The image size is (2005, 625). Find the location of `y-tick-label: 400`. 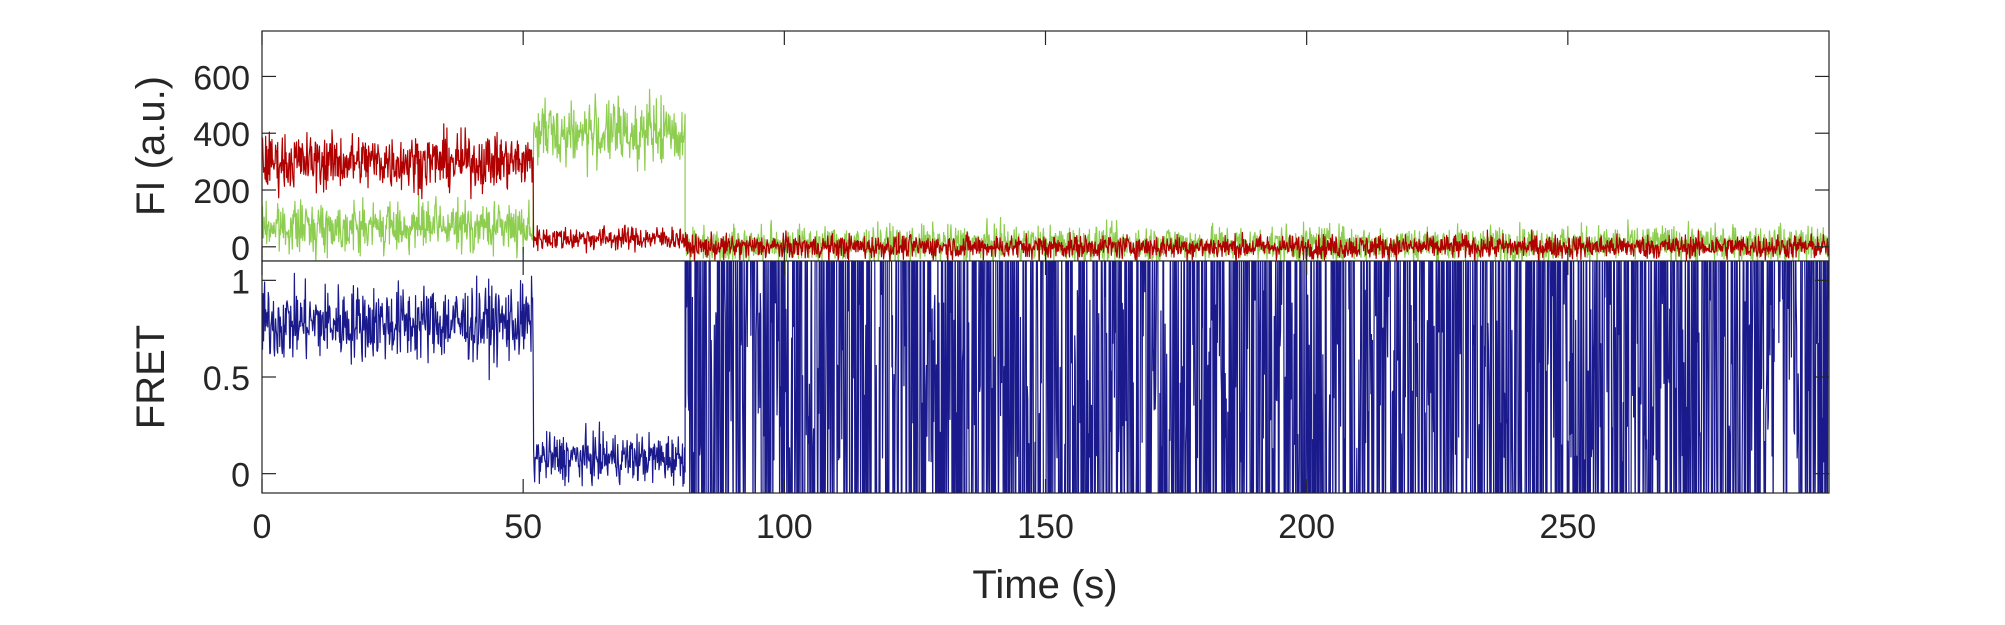

y-tick-label: 400 is located at coordinates (221, 135).